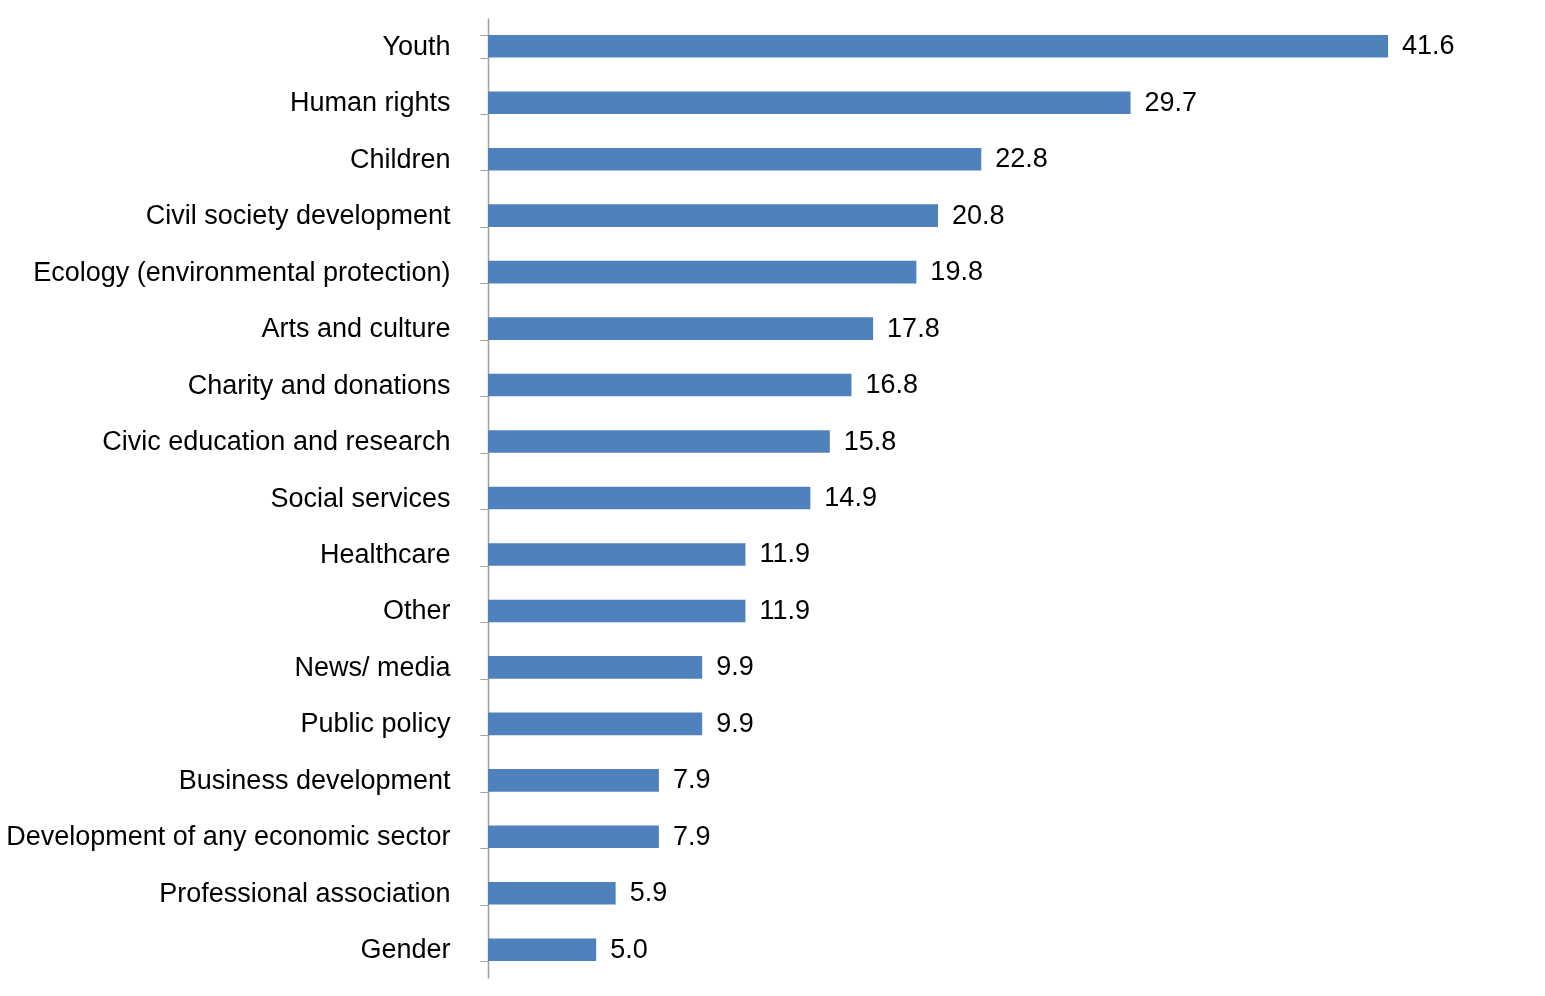  I want to click on data-label: 29.7, so click(1171, 101).